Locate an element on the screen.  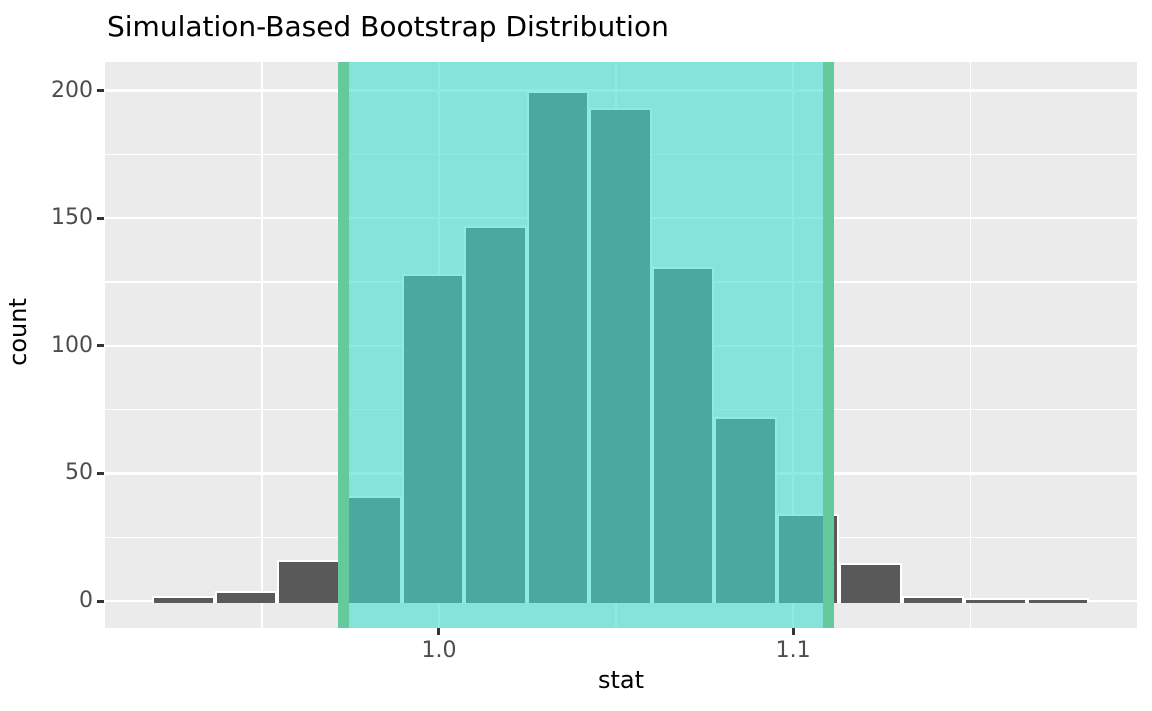
y-tick-label: 150 is located at coordinates (72, 218).